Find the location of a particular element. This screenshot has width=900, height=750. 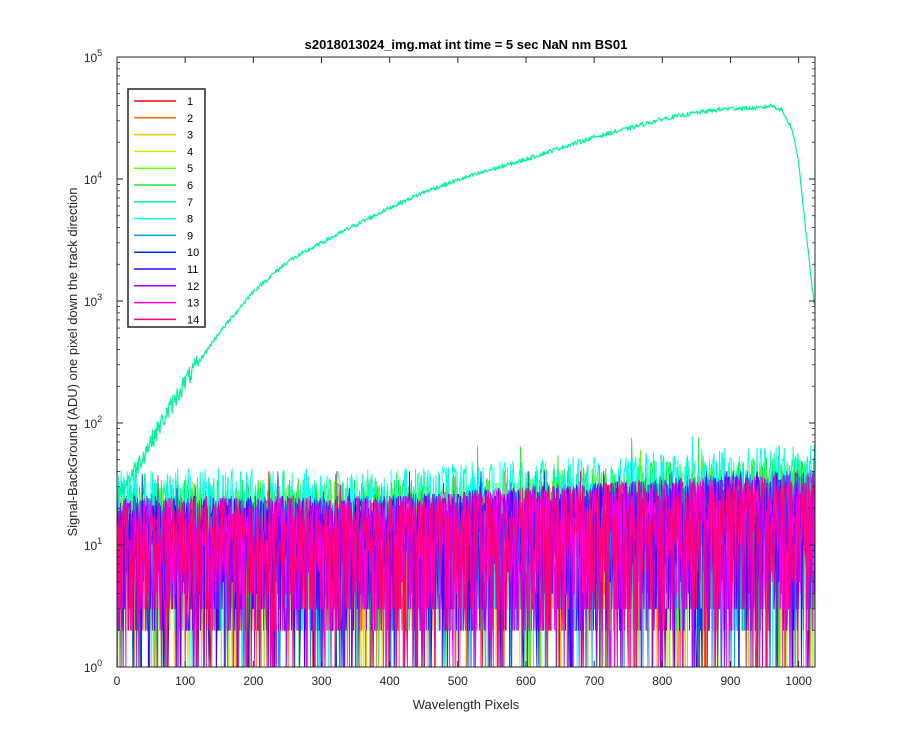

x-tick-label: 1000 is located at coordinates (798, 681).